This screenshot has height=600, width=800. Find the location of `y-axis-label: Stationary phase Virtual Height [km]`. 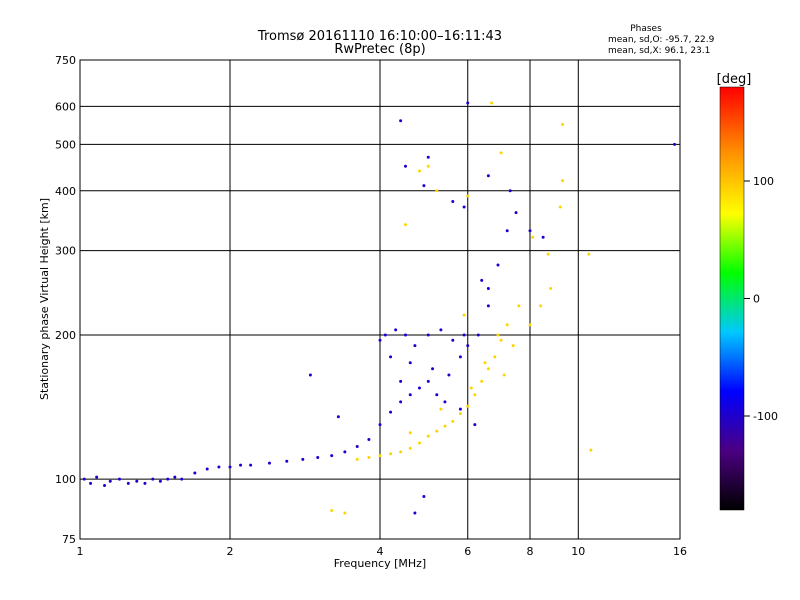

y-axis-label: Stationary phase Virtual Height [km] is located at coordinates (44, 299).